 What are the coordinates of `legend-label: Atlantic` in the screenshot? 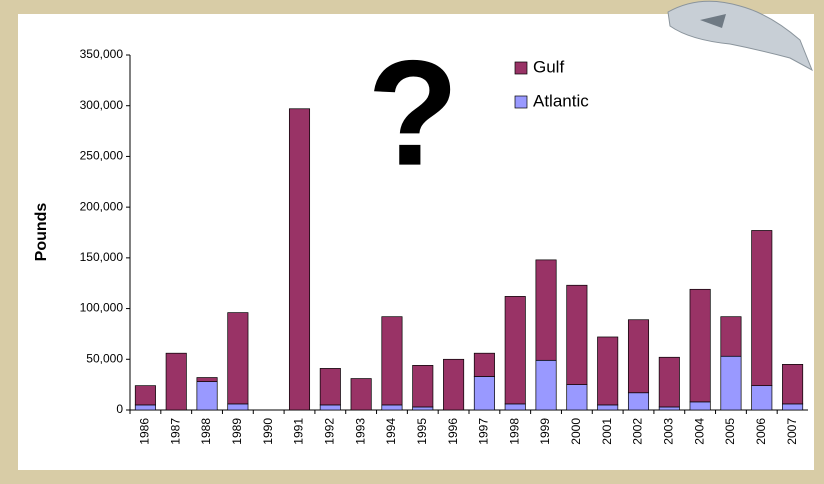 It's located at (561, 100).